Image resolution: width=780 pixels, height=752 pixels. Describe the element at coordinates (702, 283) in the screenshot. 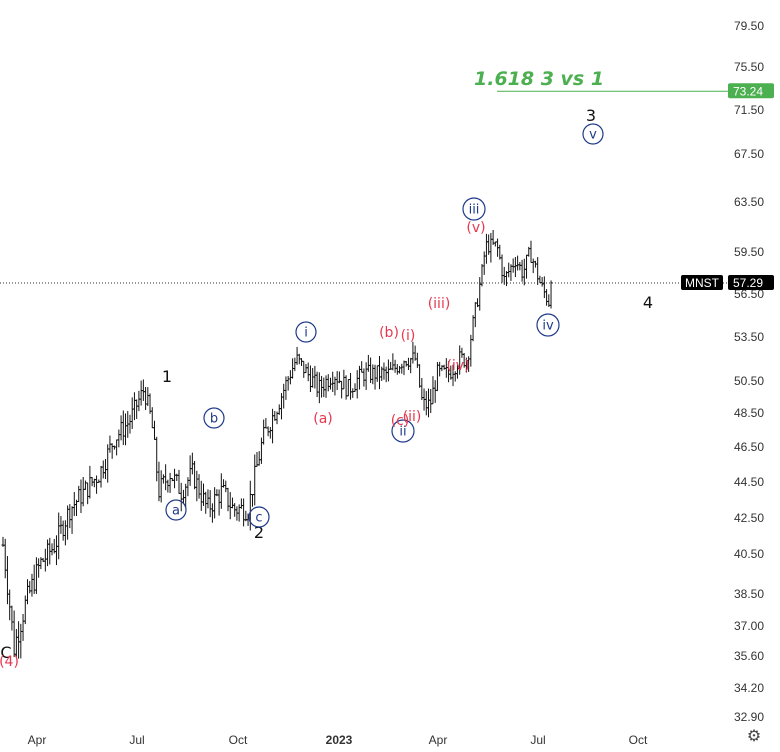

I see `symbol-tag-label: MNST` at that location.